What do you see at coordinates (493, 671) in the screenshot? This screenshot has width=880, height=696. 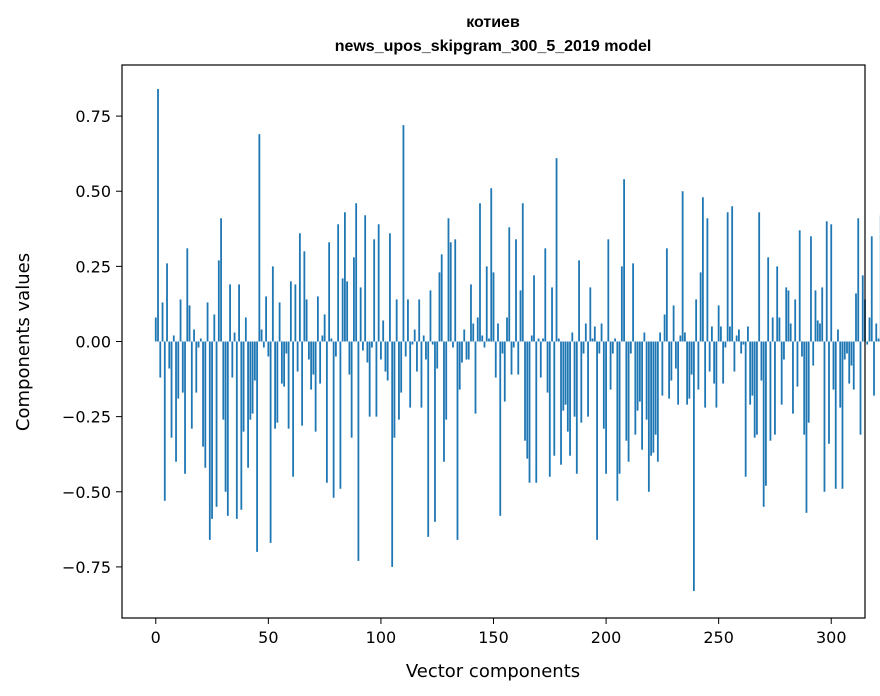 I see `x-axis-label: Vector components` at bounding box center [493, 671].